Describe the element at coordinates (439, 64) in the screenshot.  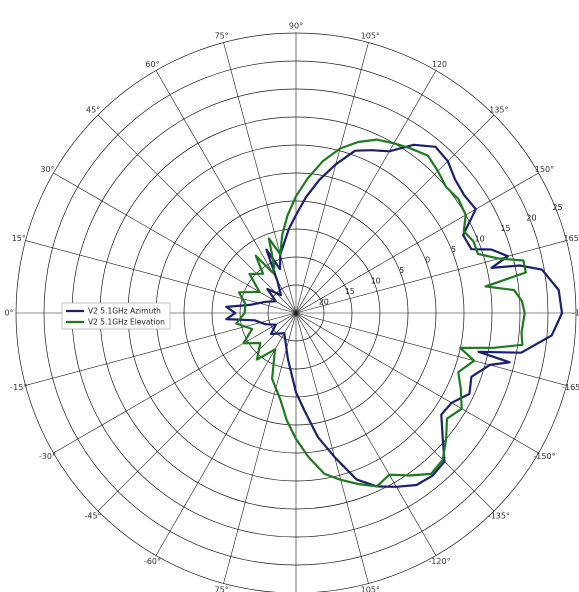
I see `angle-tick-label: 120` at that location.